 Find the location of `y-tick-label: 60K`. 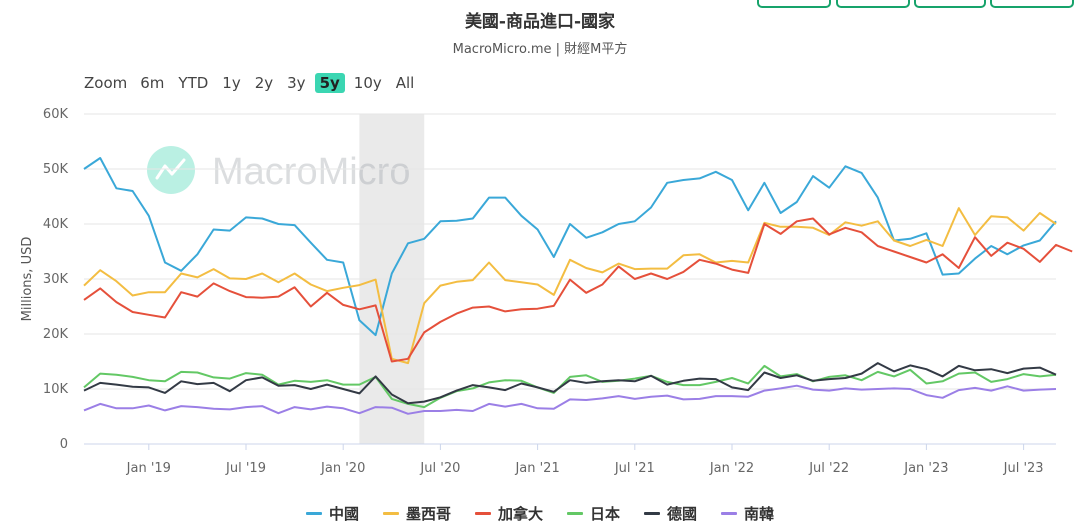

y-tick-label: 60K is located at coordinates (56, 114).